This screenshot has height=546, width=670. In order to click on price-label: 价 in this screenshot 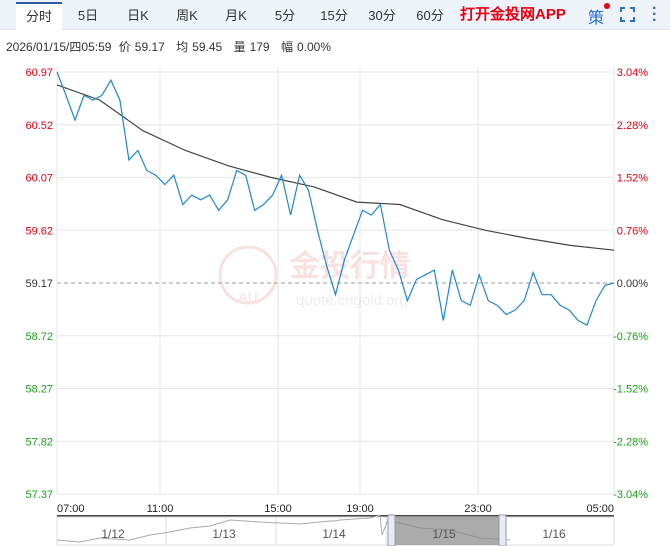, I will do `click(124, 47)`.